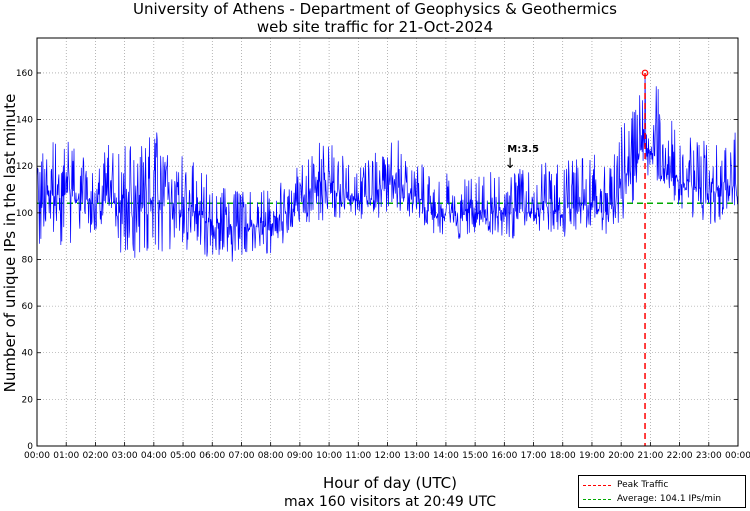 The height and width of the screenshot is (511, 750). Describe the element at coordinates (28, 354) in the screenshot. I see `y-tick-label: 40` at that location.